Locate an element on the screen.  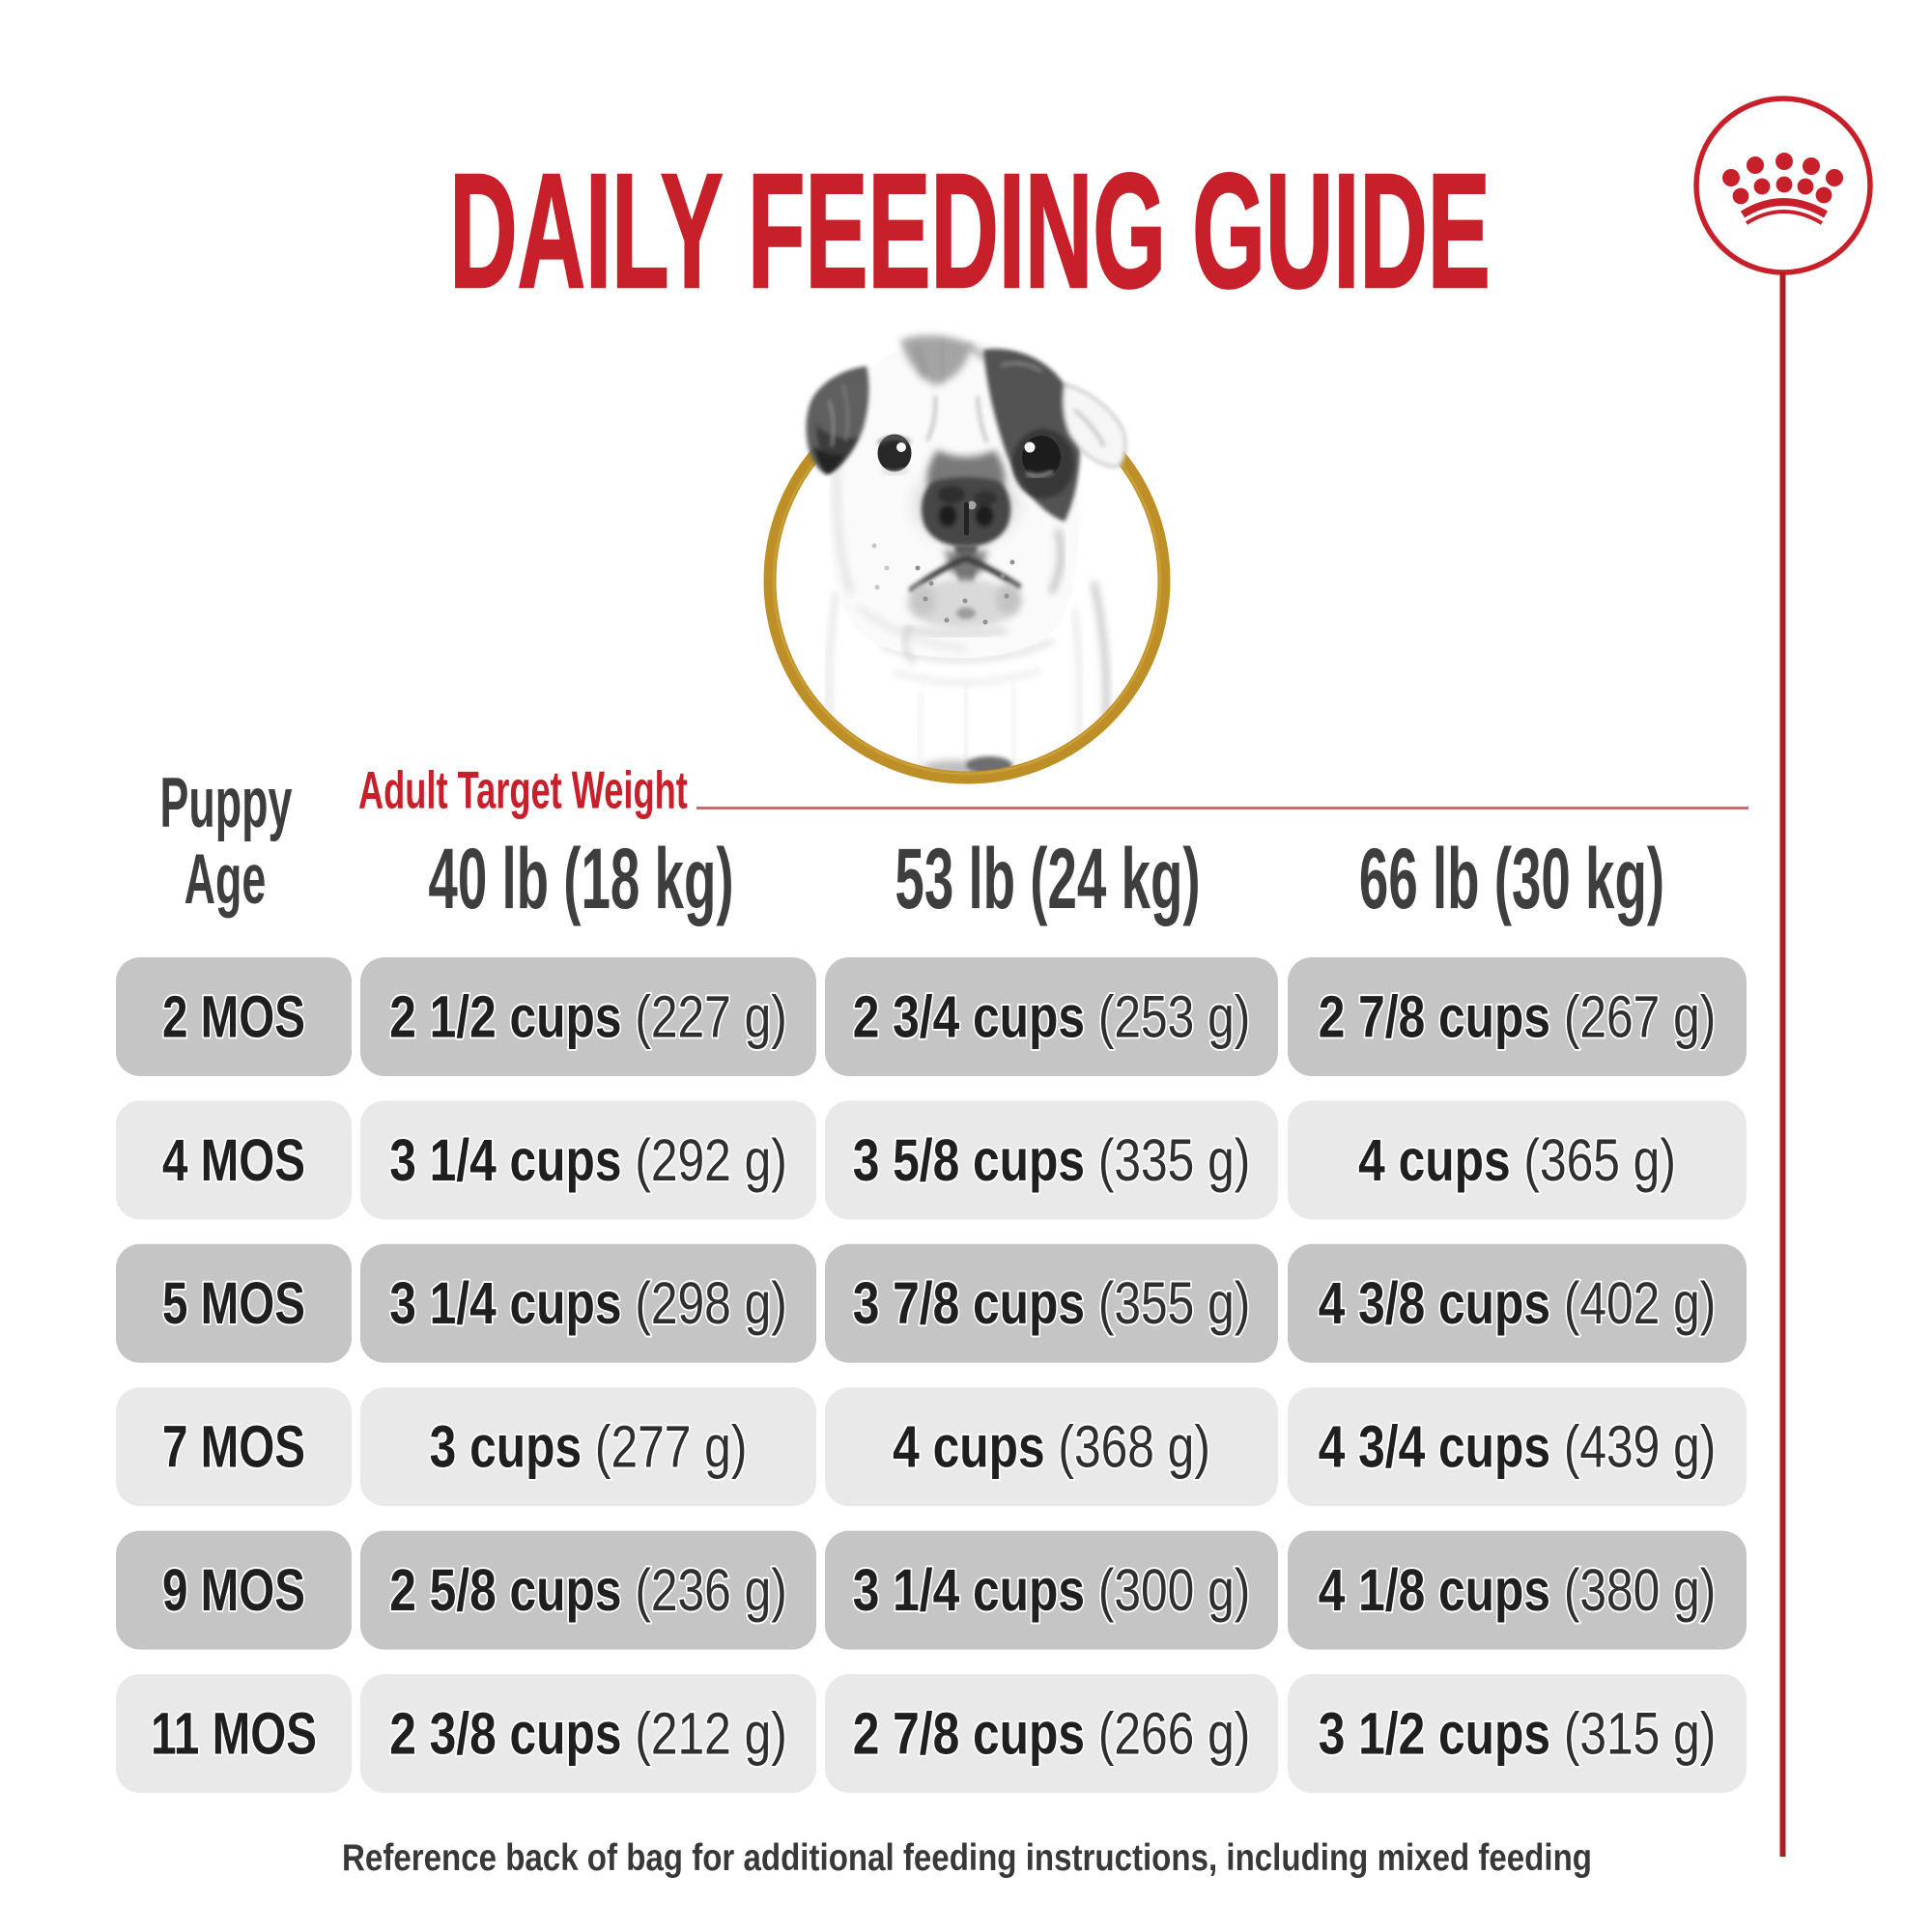
svg-text: Age is located at coordinates (226, 879).